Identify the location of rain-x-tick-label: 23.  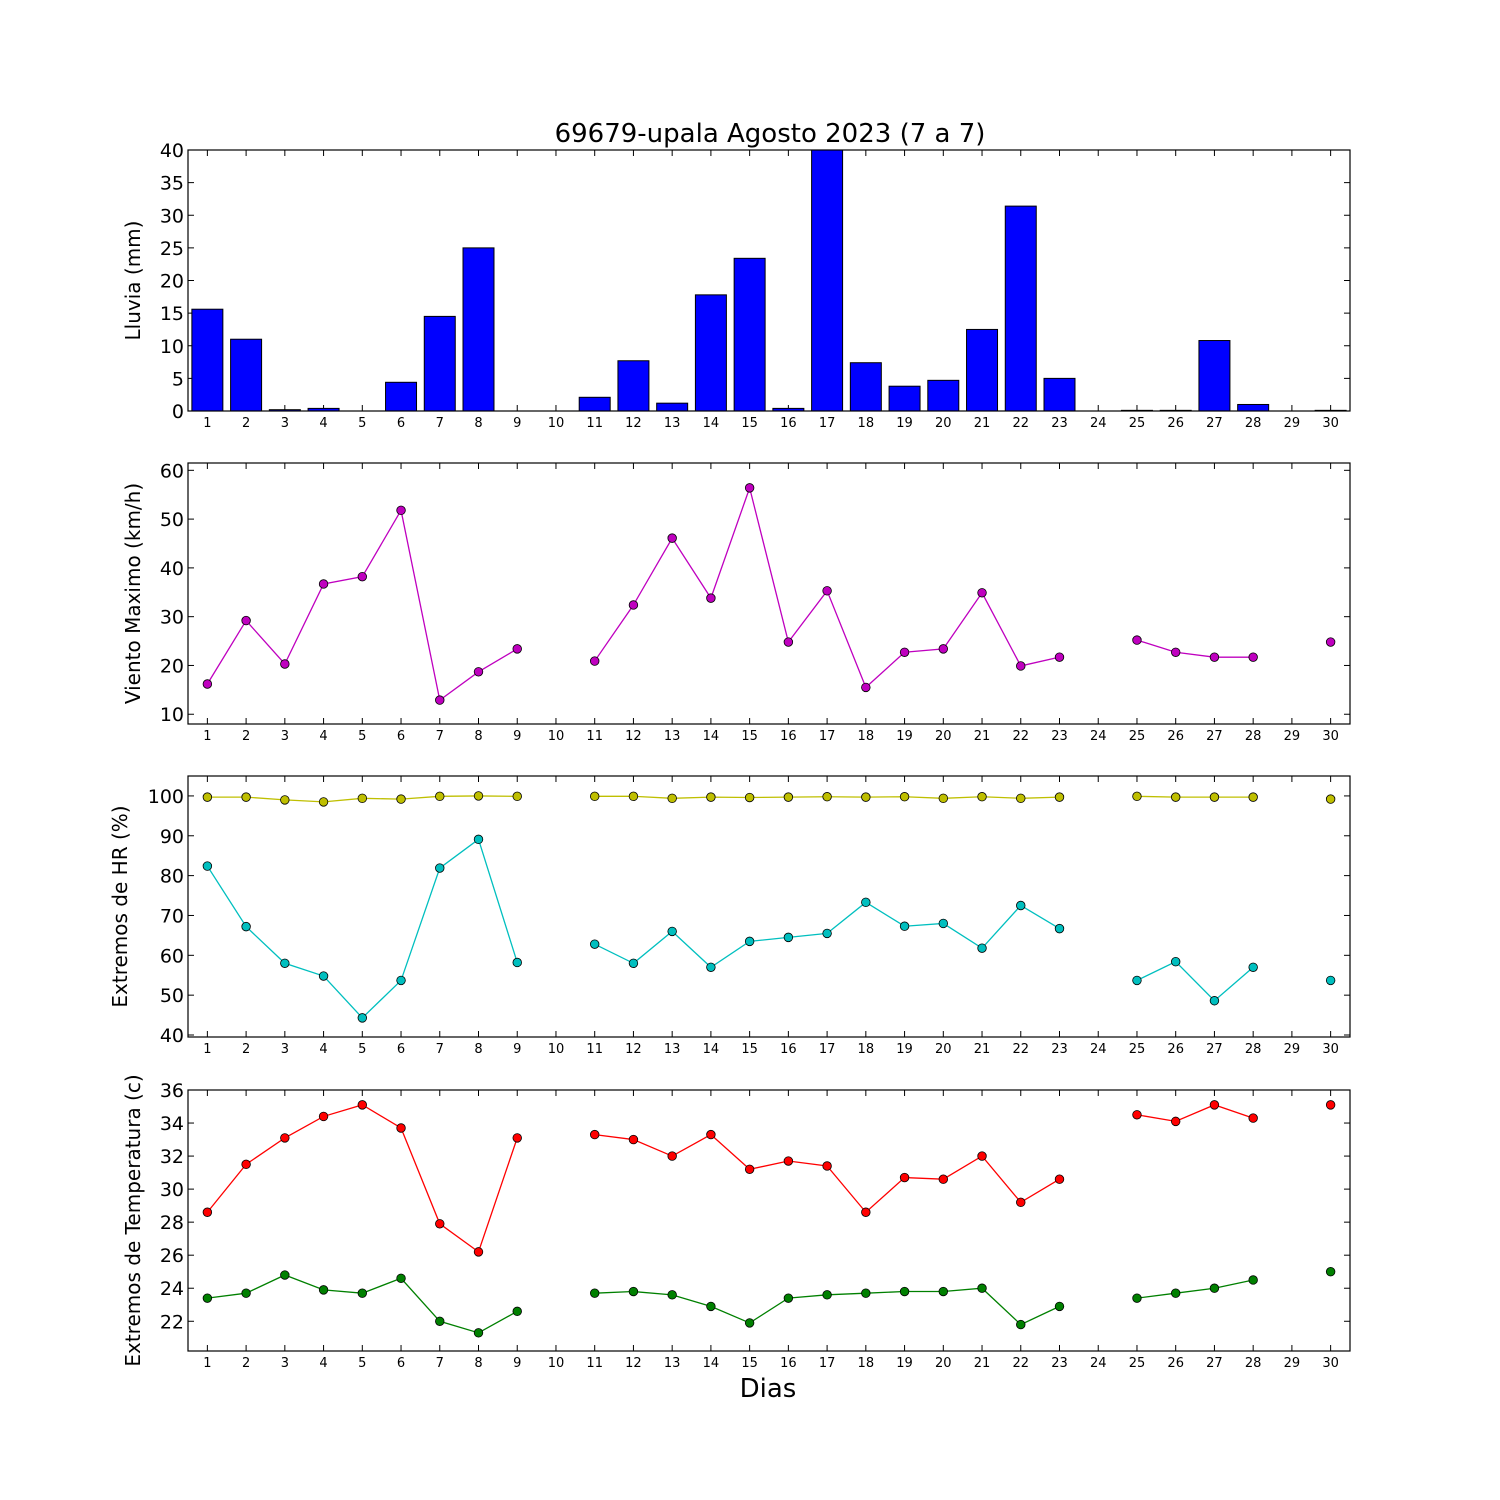
(1059, 423).